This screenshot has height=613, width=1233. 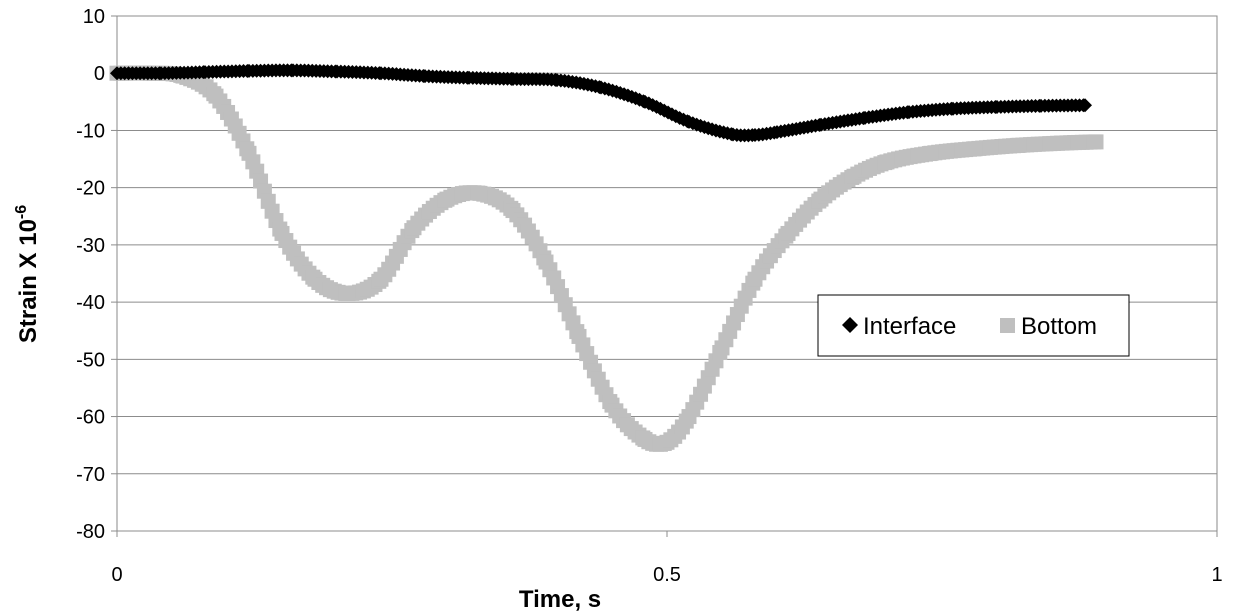 What do you see at coordinates (99, 74) in the screenshot?
I see `y-tick-label: 0` at bounding box center [99, 74].